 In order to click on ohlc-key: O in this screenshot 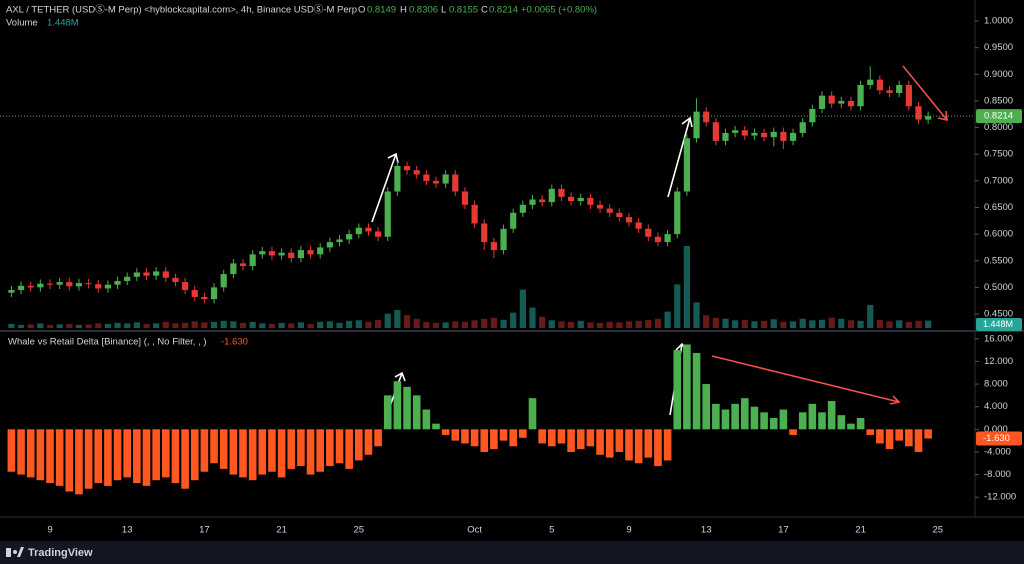, I will do `click(361, 10)`.